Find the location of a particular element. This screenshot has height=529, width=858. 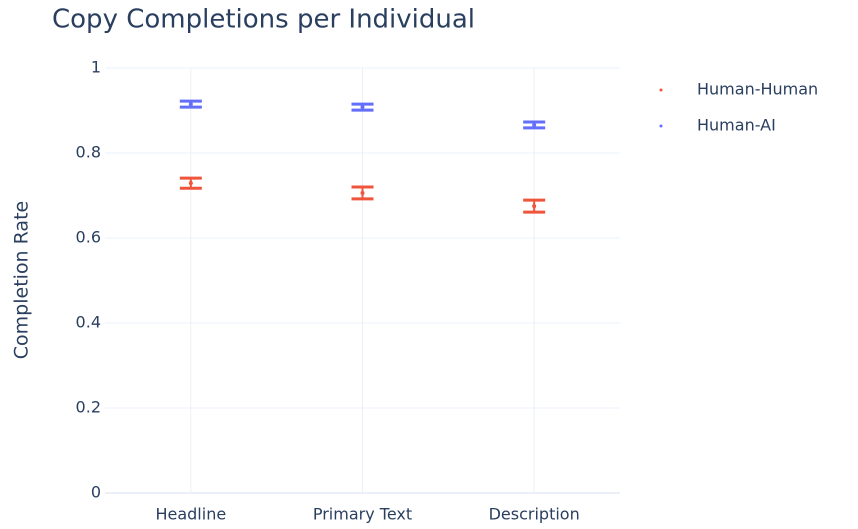

legend-label: Human-Human is located at coordinates (757, 89).